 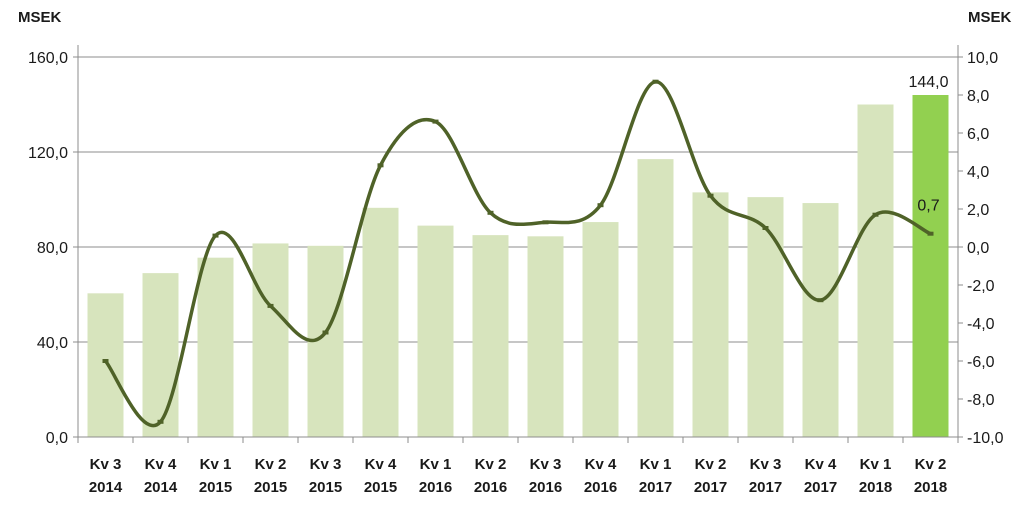 What do you see at coordinates (40, 17) in the screenshot?
I see `left-axis-unit: MSEK` at bounding box center [40, 17].